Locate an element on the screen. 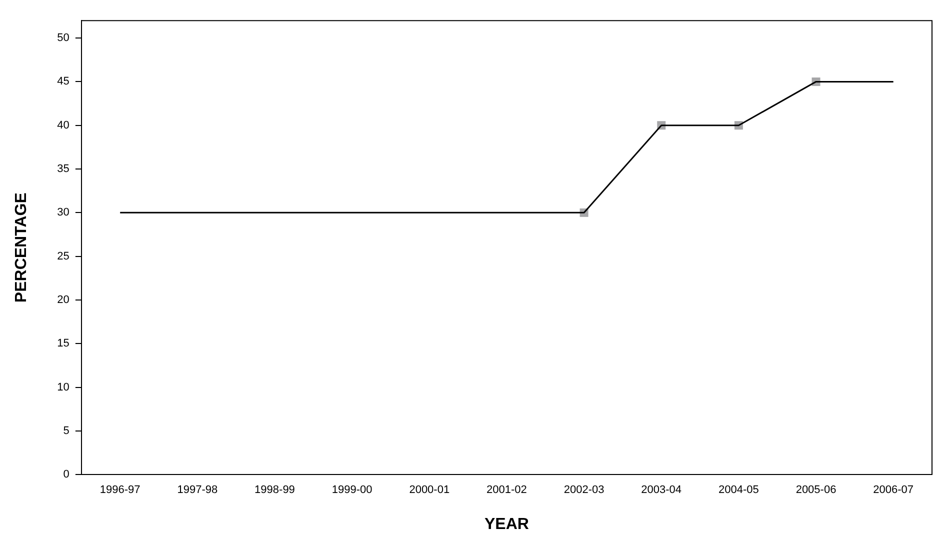 This screenshot has height=546, width=946. x-tick-label: 2001-02 is located at coordinates (506, 490).